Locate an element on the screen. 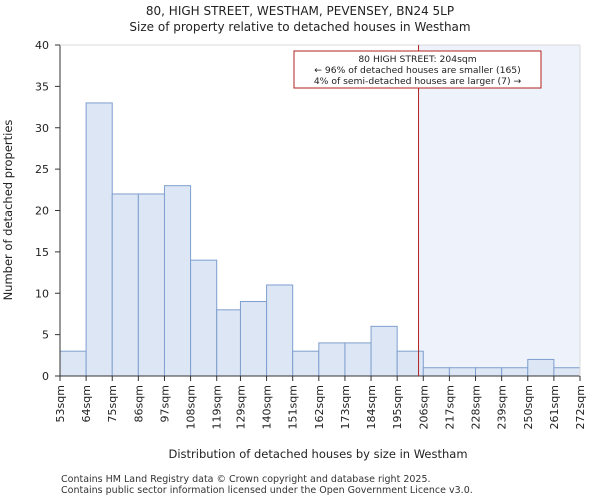 This screenshot has width=600, height=500. y-axis-label: Number of detached properties is located at coordinates (8, 210).